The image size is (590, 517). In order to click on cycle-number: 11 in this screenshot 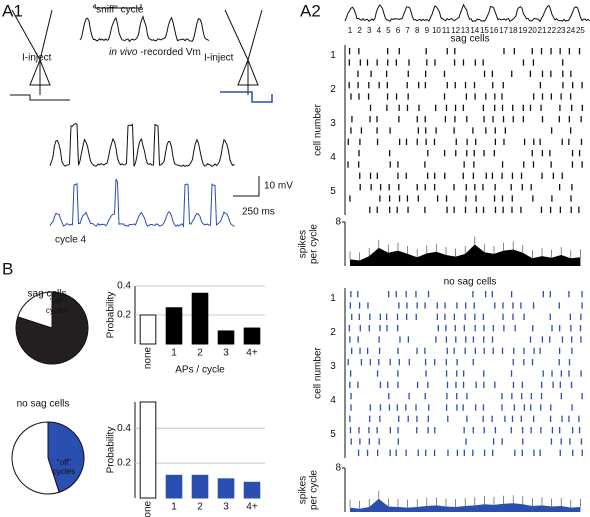, I will do `click(446, 30)`.